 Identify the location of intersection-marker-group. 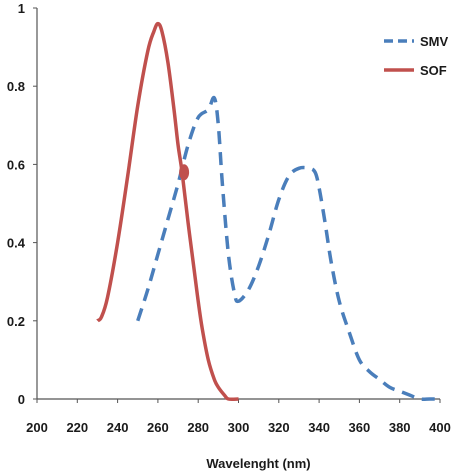
(184, 172).